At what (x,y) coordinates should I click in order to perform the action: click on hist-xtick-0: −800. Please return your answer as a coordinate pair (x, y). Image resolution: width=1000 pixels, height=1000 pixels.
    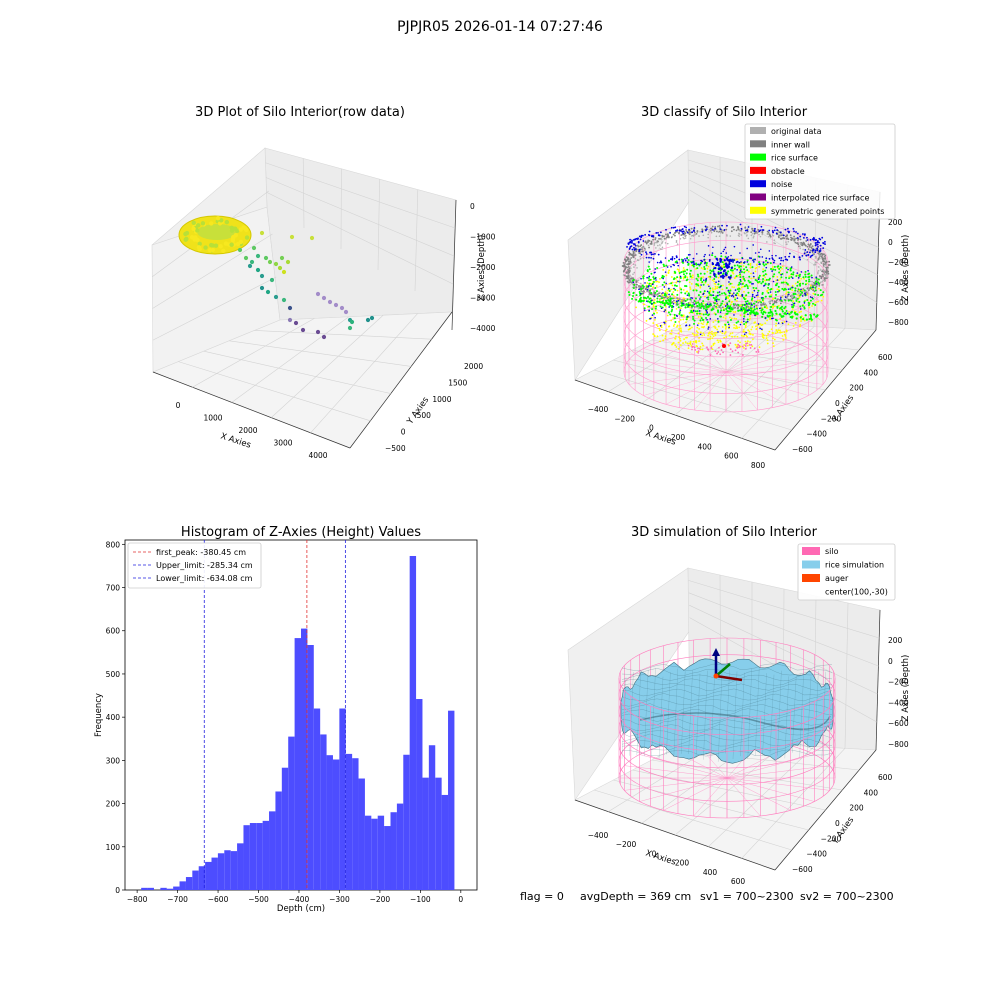
    Looking at the image, I should click on (137, 899).